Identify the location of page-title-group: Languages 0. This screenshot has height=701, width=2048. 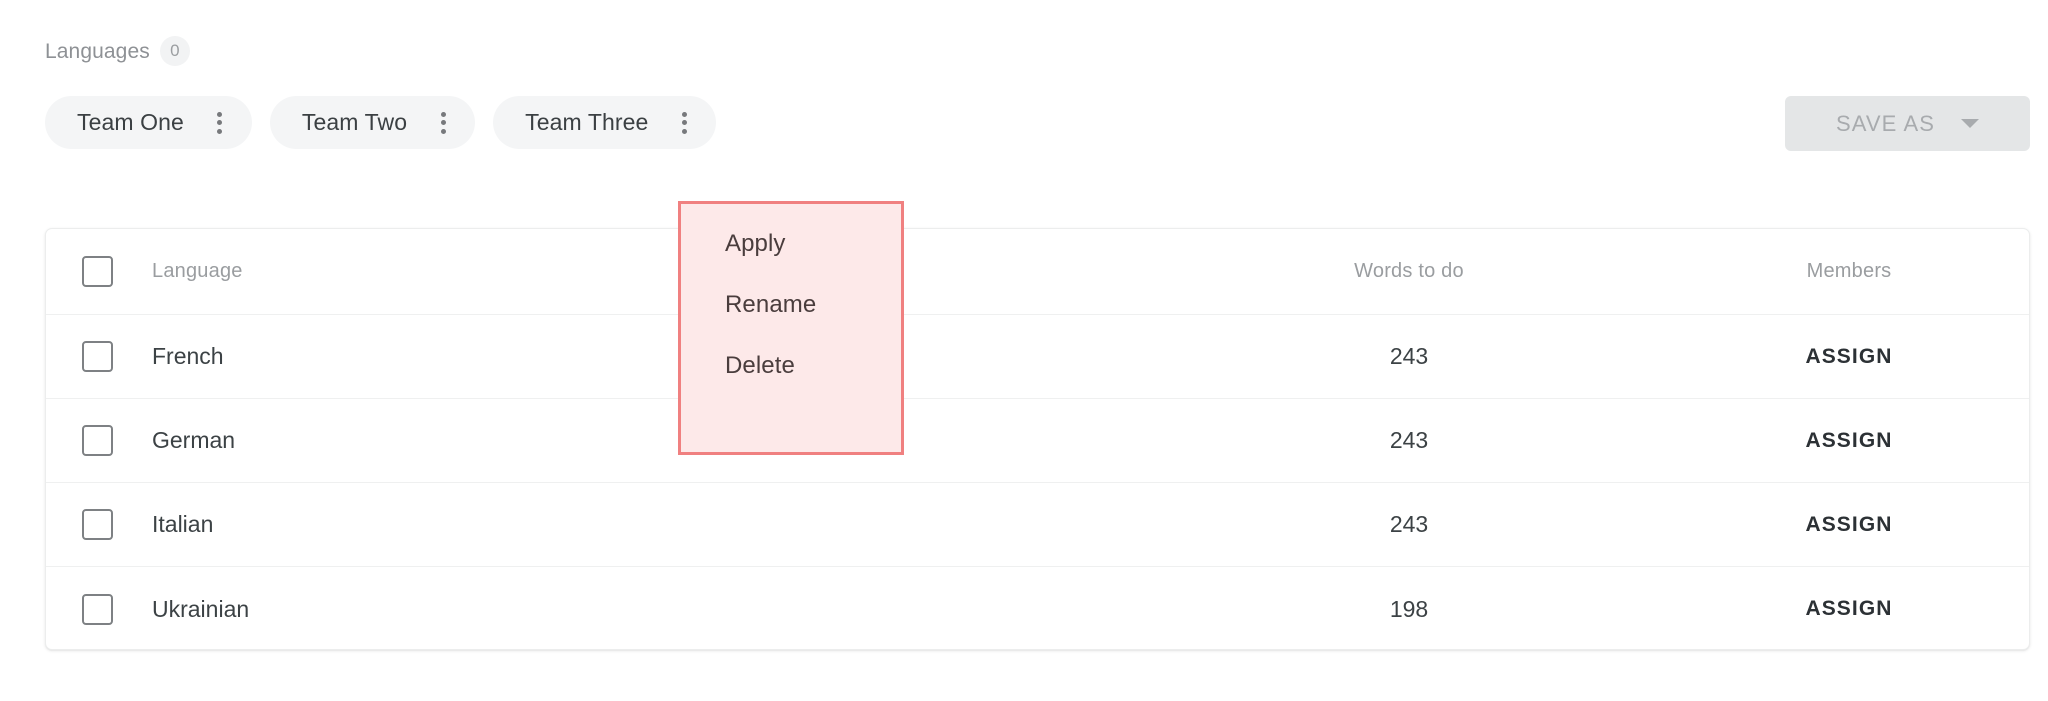
(117, 51).